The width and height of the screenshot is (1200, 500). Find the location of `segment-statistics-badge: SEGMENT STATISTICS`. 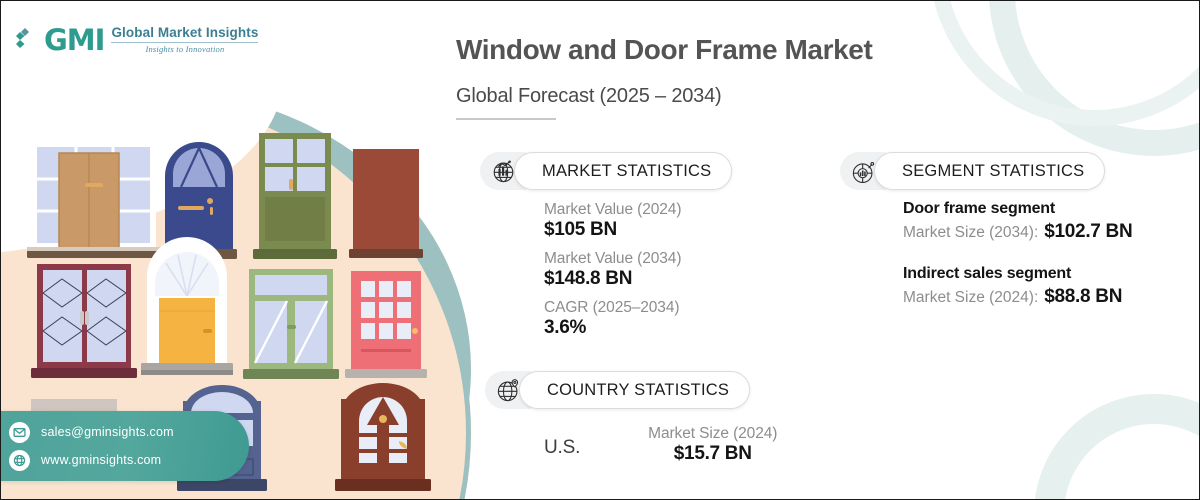

segment-statistics-badge: SEGMENT STATISTICS is located at coordinates (973, 171).